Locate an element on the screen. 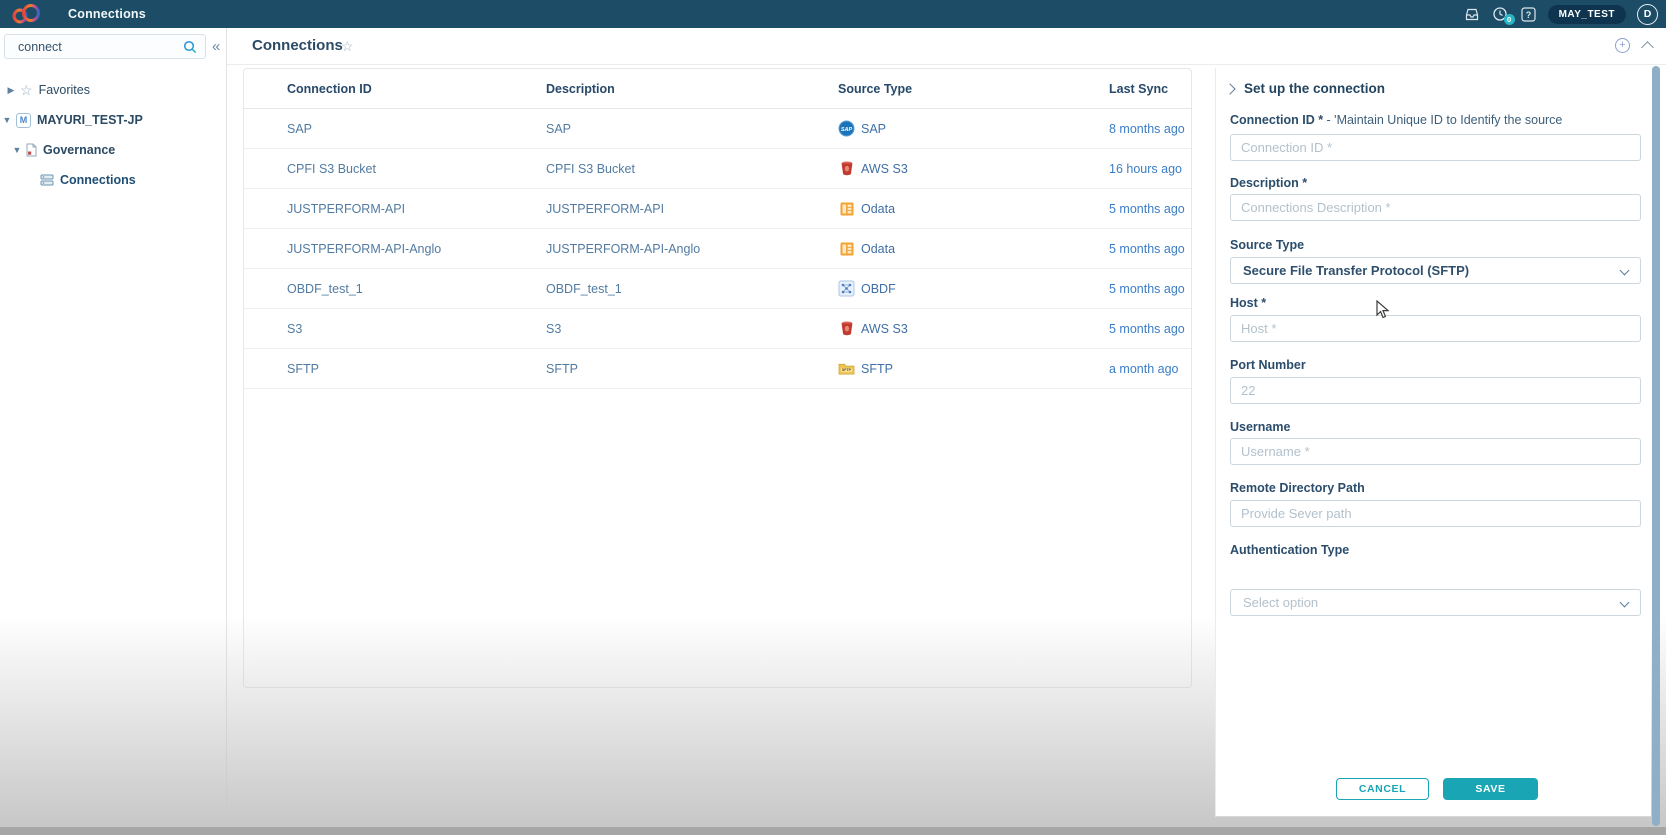 The image size is (1666, 835). description-field is located at coordinates (1435, 207).